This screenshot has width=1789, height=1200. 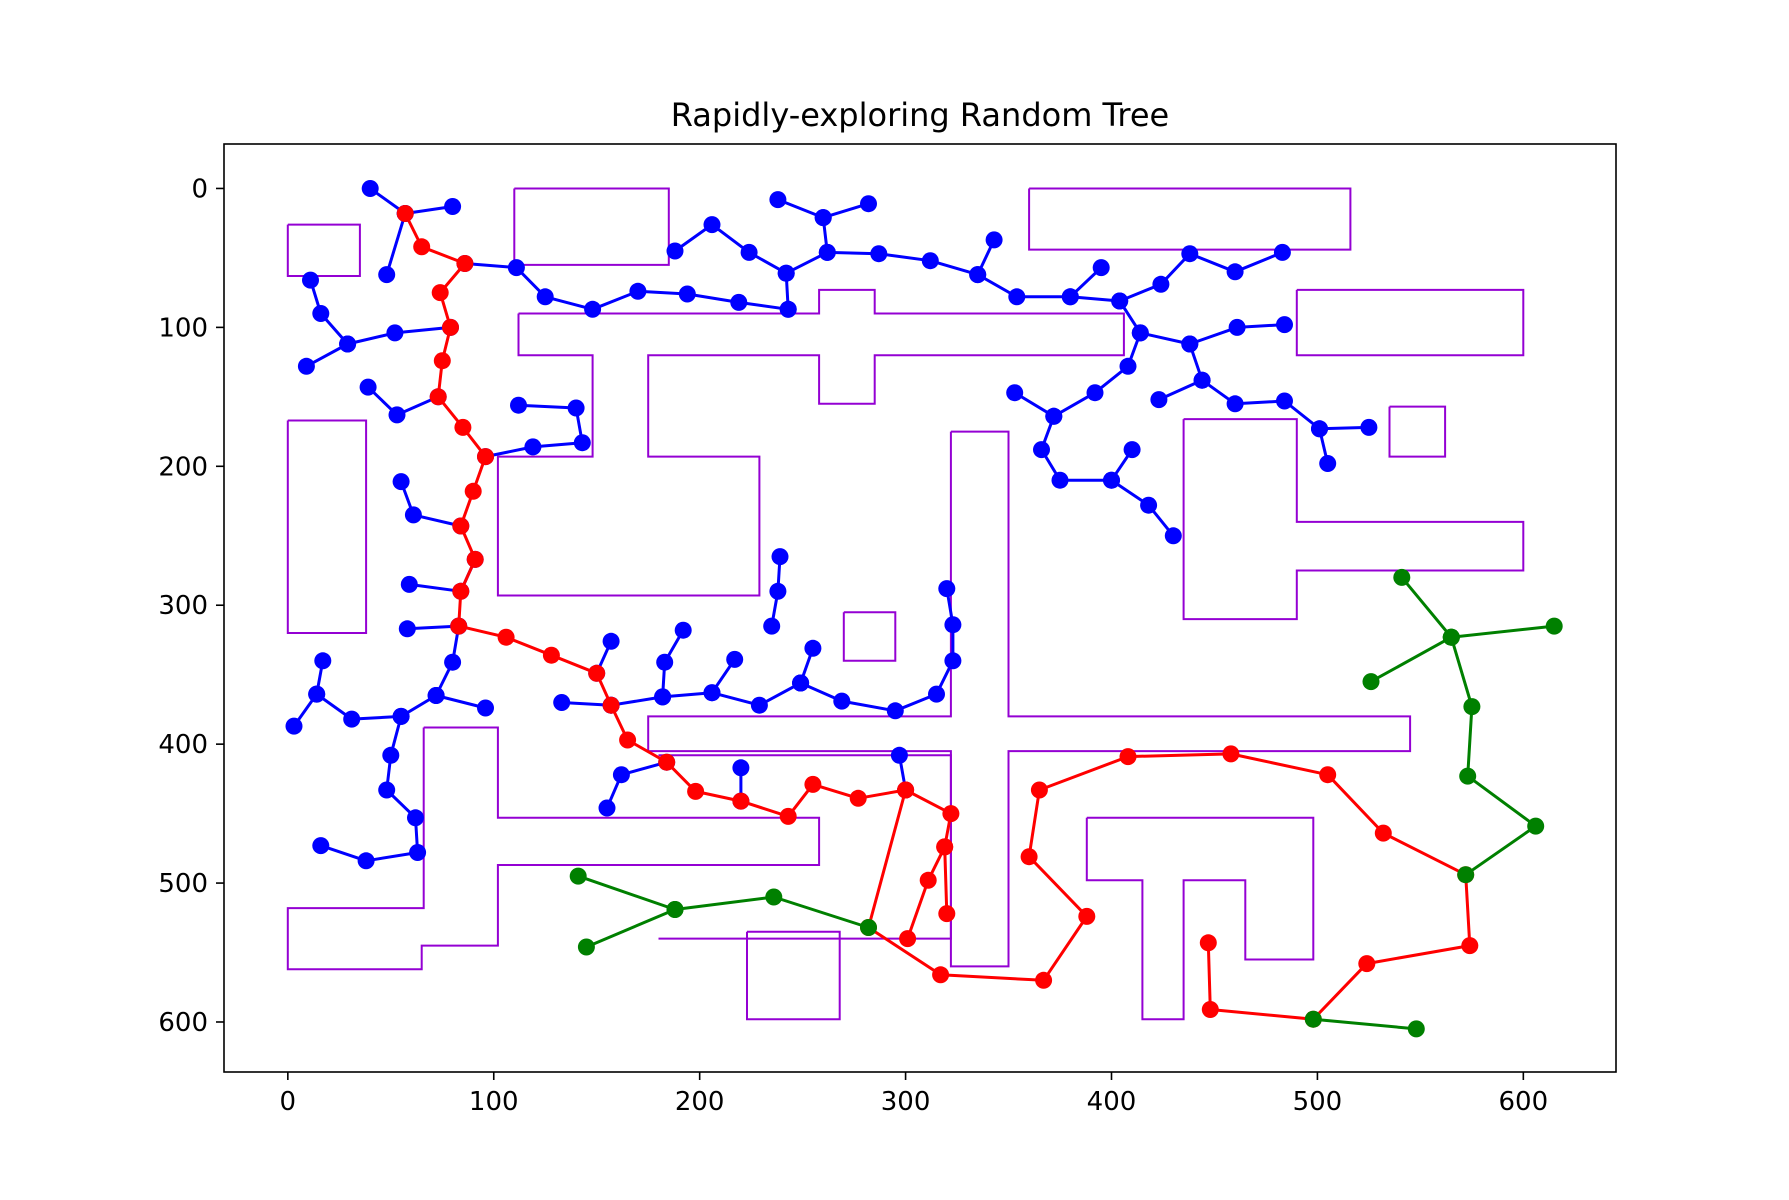 What do you see at coordinates (906, 1102) in the screenshot?
I see `x-tick-label: 300` at bounding box center [906, 1102].